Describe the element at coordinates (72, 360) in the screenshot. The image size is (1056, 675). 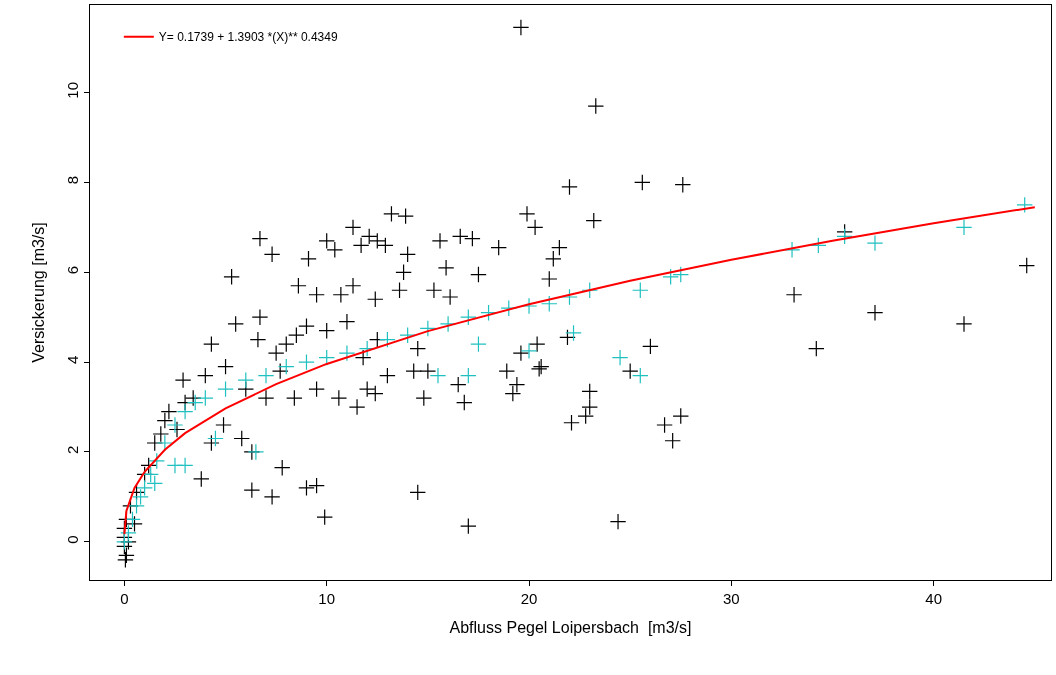
I see `y-tick-label: 4` at that location.